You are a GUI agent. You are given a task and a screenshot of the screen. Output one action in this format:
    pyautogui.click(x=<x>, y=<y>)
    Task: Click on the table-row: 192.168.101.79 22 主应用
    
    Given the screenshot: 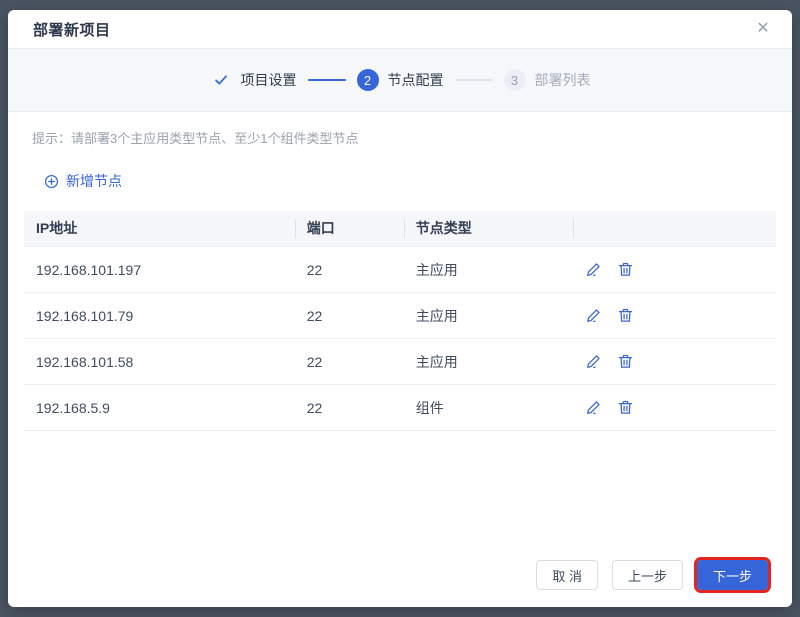 What is the action you would take?
    pyautogui.click(x=400, y=315)
    